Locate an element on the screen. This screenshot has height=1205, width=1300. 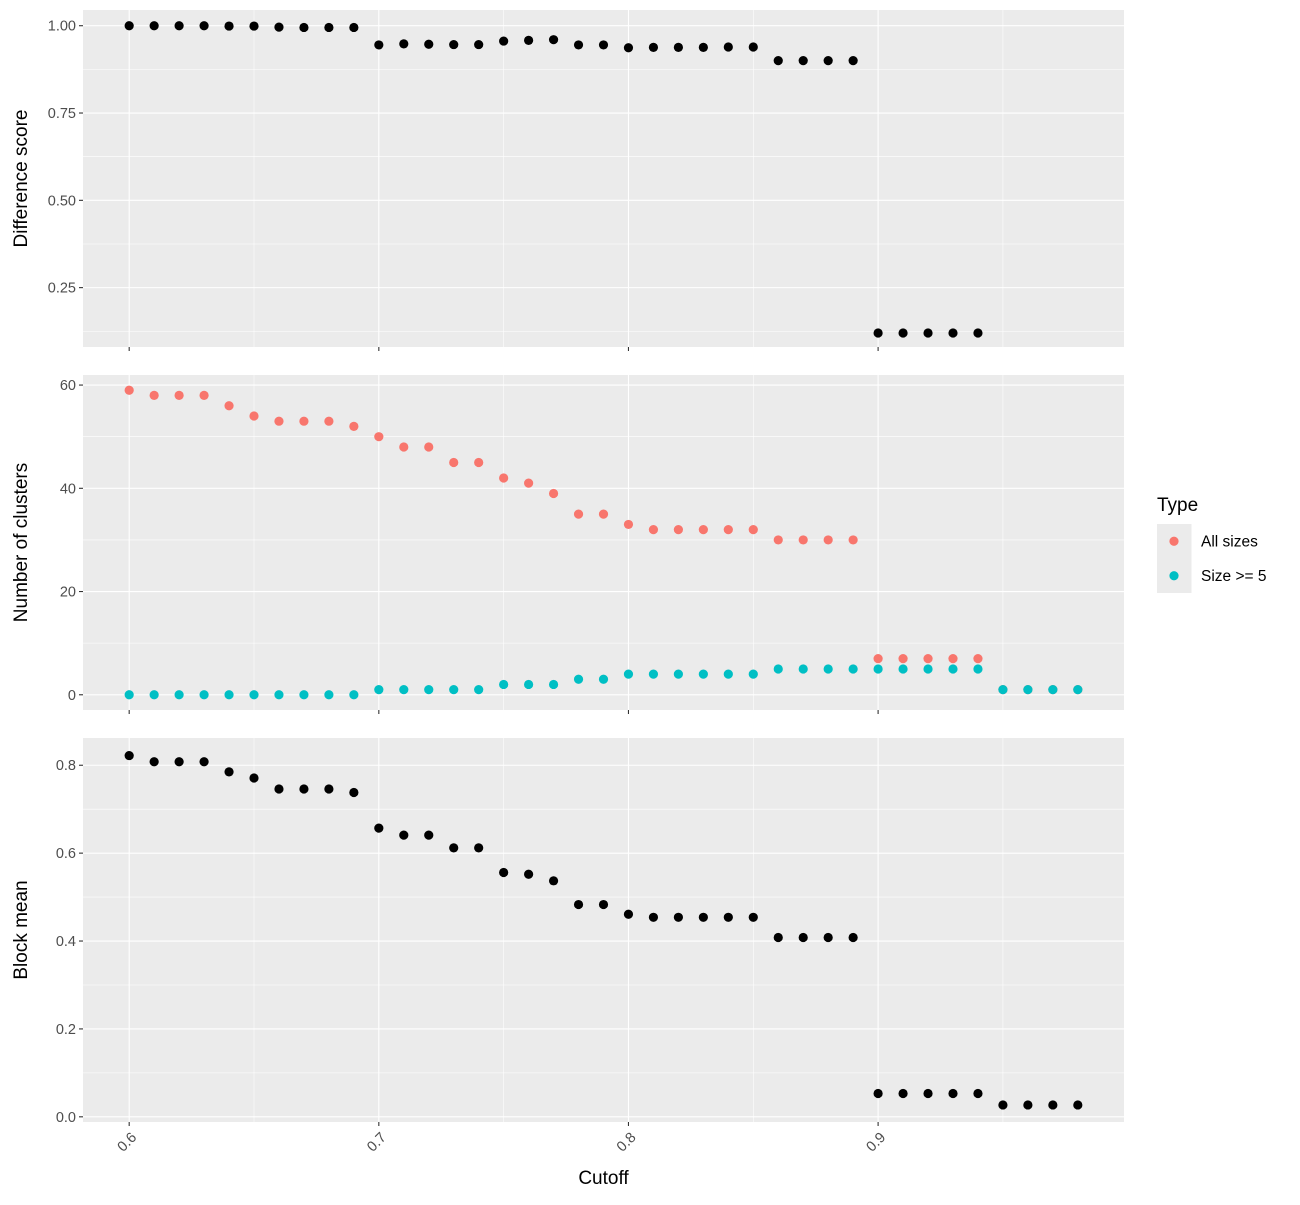
y-tick-label: 40 is located at coordinates (68, 489).